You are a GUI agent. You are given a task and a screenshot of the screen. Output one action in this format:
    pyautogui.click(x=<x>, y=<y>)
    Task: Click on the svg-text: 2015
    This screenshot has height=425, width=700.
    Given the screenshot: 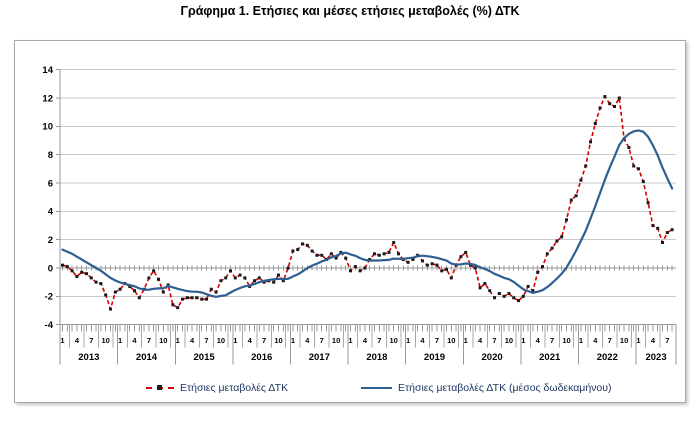 What is the action you would take?
    pyautogui.click(x=205, y=357)
    